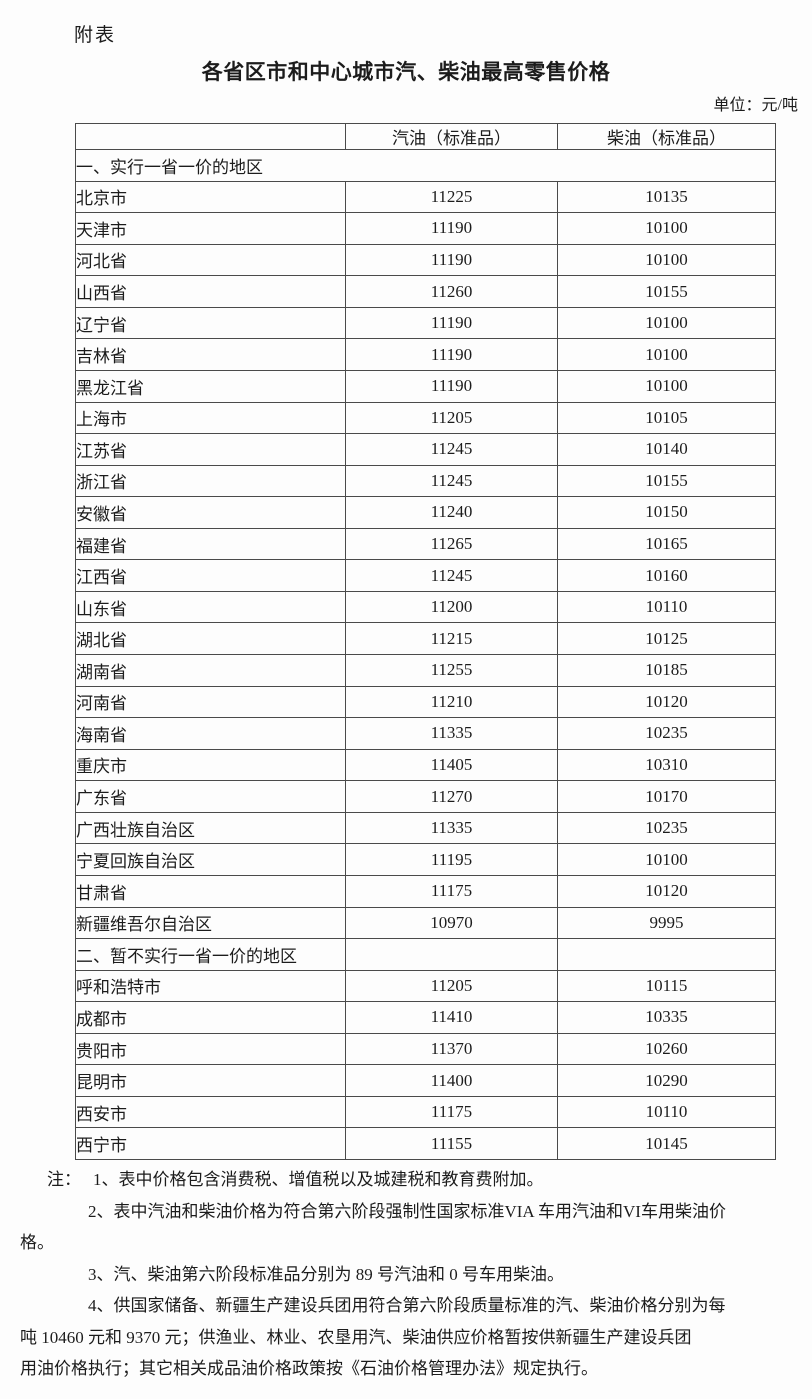 This screenshot has height=1399, width=812. I want to click on table-row: 成都市 11410 10335, so click(425, 1017).